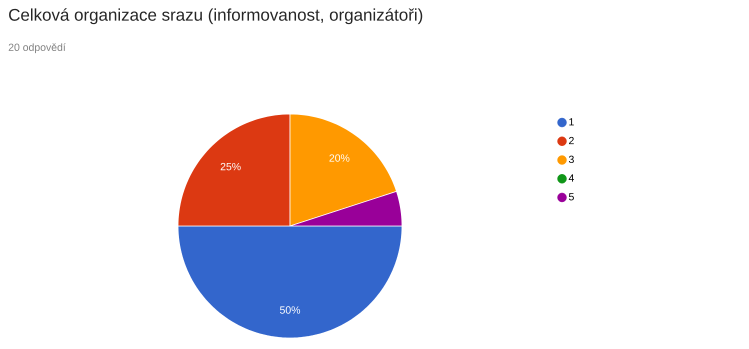  What do you see at coordinates (37, 48) in the screenshot?
I see `text: 20 odpovědí` at bounding box center [37, 48].